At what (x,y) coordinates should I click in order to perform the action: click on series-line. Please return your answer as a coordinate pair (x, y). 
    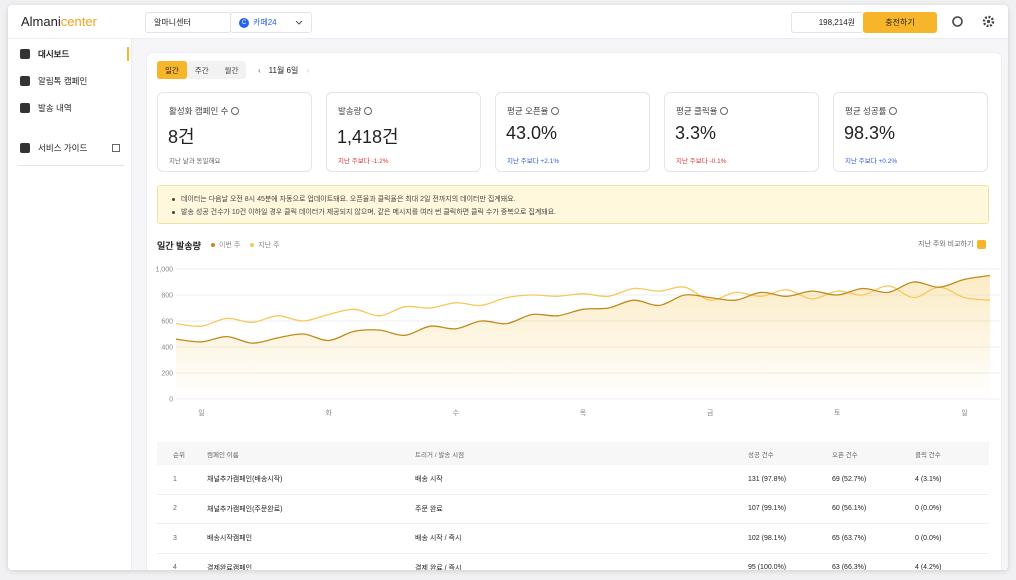
    Looking at the image, I should click on (583, 309).